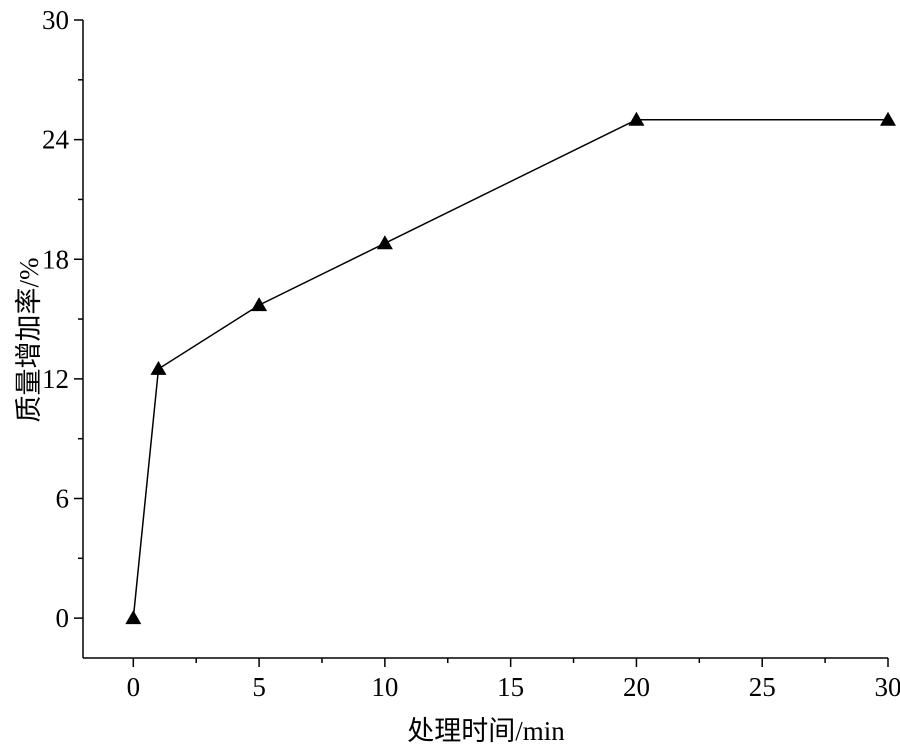 Image resolution: width=900 pixels, height=755 pixels. What do you see at coordinates (134, 687) in the screenshot?
I see `x-tick-label: 0` at bounding box center [134, 687].